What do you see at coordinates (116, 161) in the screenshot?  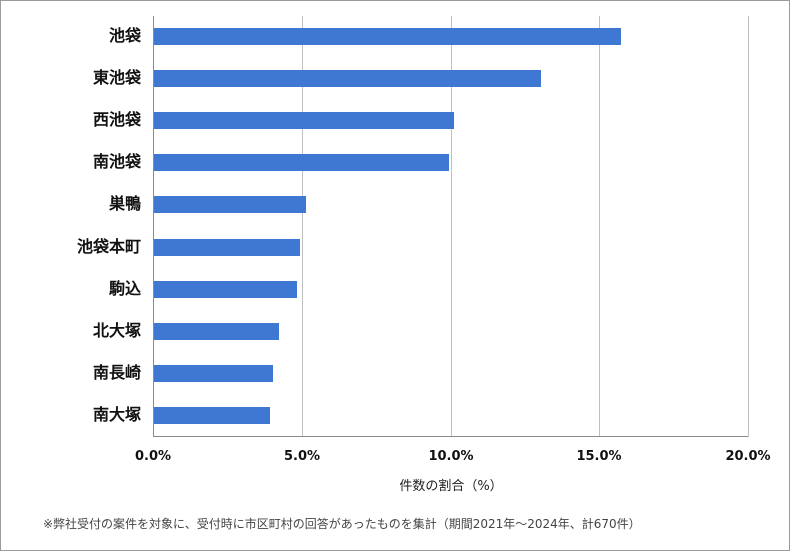 I see `category-label: 南池袋` at bounding box center [116, 161].